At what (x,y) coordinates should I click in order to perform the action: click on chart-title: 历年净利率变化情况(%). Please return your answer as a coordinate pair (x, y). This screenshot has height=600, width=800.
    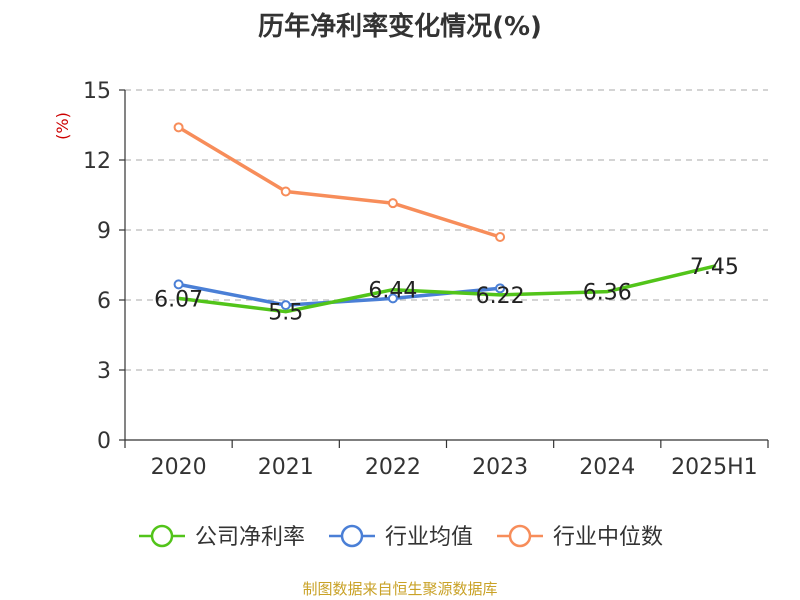
    Looking at the image, I should click on (400, 27).